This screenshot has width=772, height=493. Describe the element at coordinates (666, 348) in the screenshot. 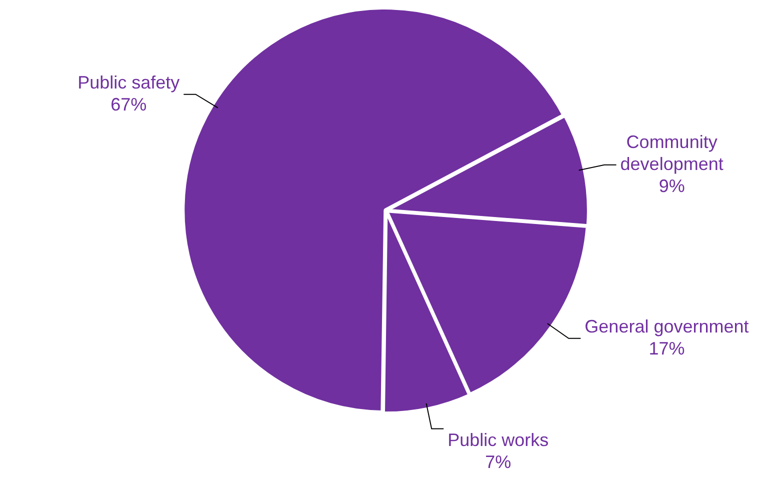

I see `data-label: 17%` at that location.